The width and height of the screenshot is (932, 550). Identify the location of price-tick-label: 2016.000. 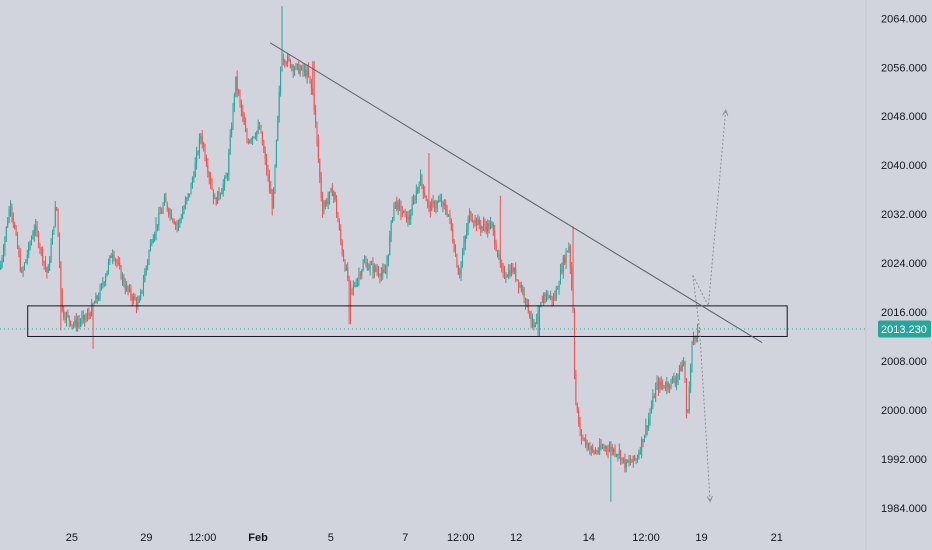
(904, 313).